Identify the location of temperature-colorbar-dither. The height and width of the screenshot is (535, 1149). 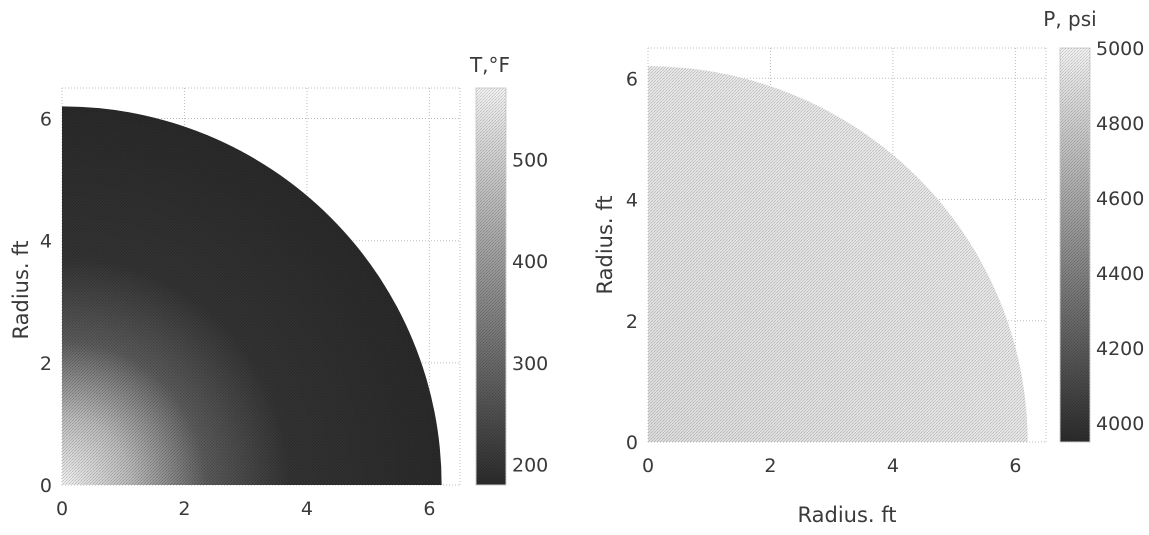
(491, 286).